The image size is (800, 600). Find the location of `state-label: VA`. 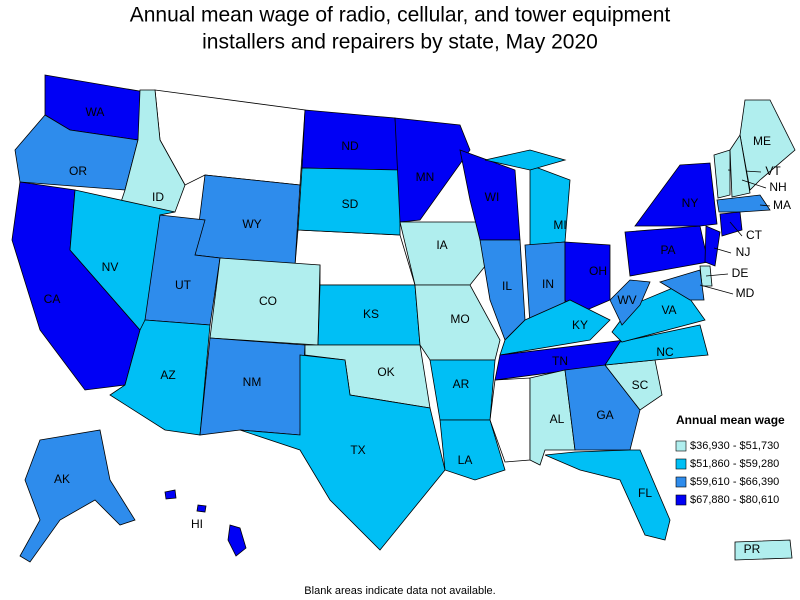

state-label: VA is located at coordinates (668, 310).